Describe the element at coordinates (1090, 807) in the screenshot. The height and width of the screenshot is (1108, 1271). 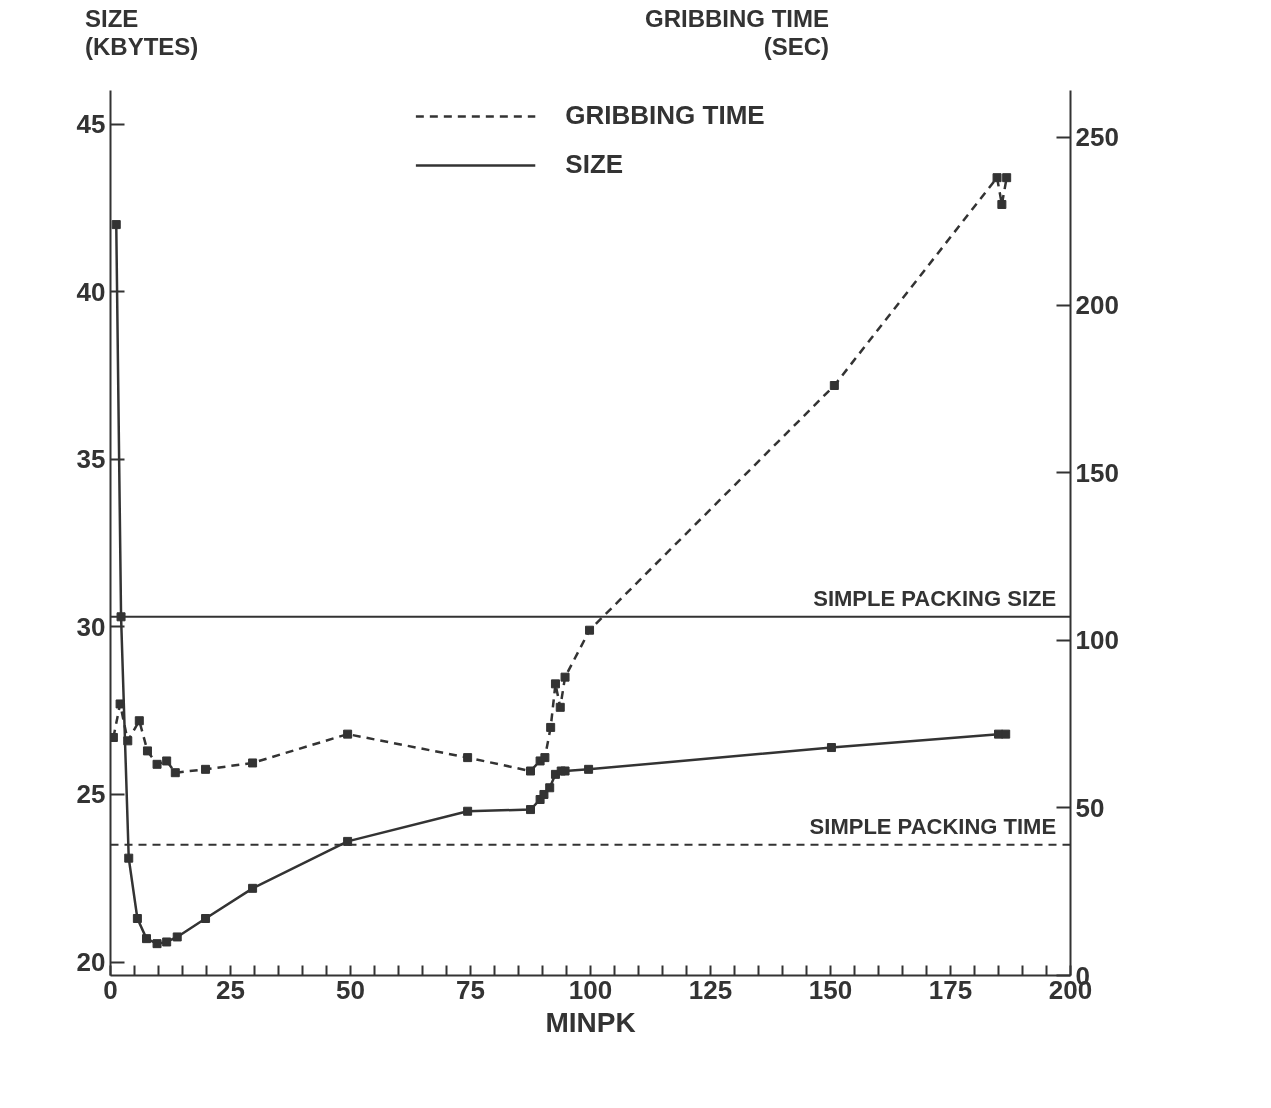
I see `y2-tick-label: 50` at that location.